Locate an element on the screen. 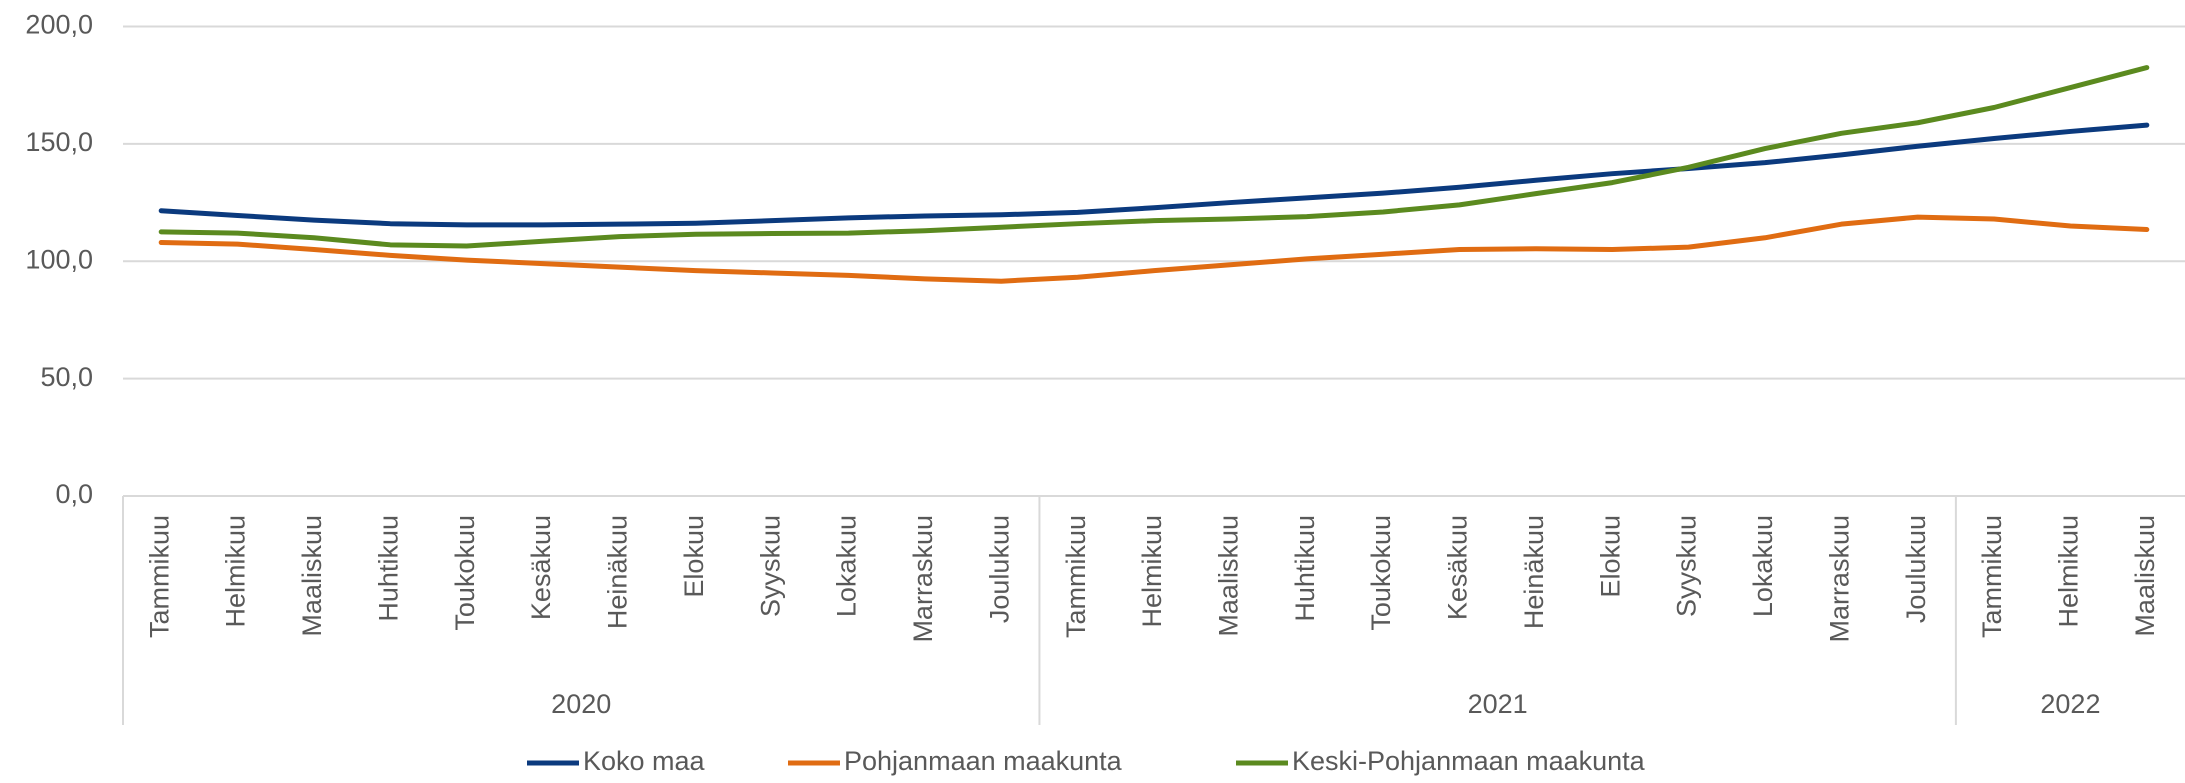 This screenshot has width=2185, height=783. x-group-label: 2022 is located at coordinates (2070, 704).